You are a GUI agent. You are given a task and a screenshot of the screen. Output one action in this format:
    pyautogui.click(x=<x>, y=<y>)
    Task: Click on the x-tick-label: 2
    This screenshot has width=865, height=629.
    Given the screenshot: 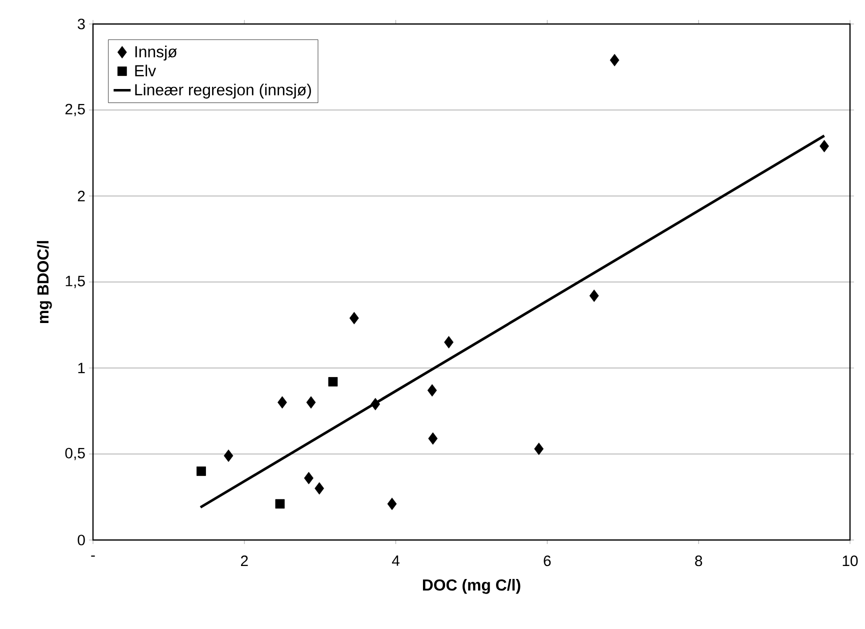 What is the action you would take?
    pyautogui.click(x=244, y=561)
    